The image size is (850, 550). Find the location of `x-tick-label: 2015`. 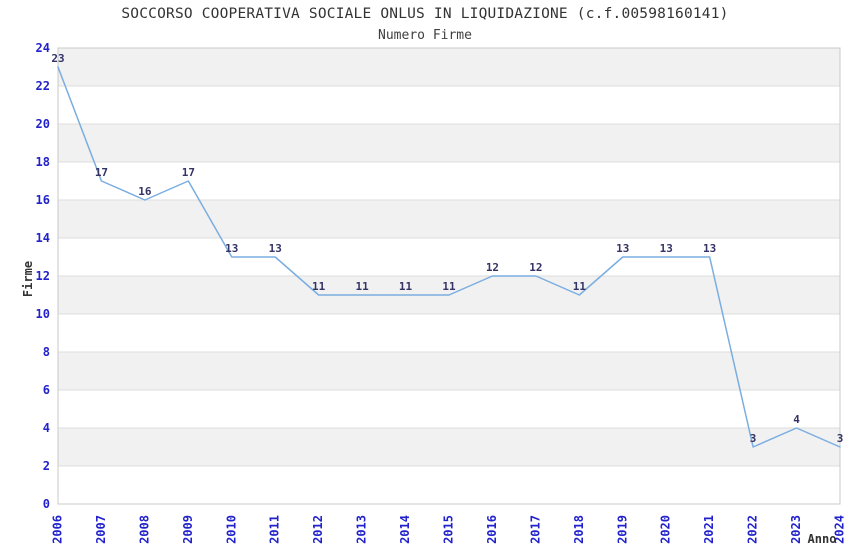

x-tick-label: 2015 is located at coordinates (449, 529).